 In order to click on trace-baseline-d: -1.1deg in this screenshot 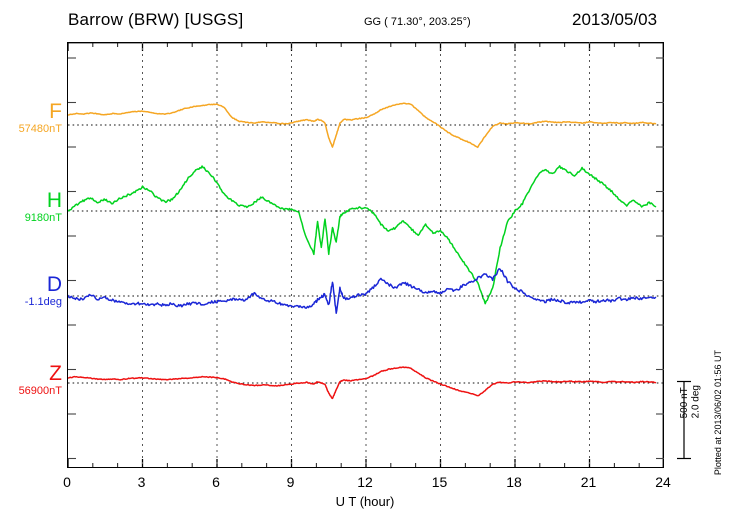, I will do `click(43, 302)`.